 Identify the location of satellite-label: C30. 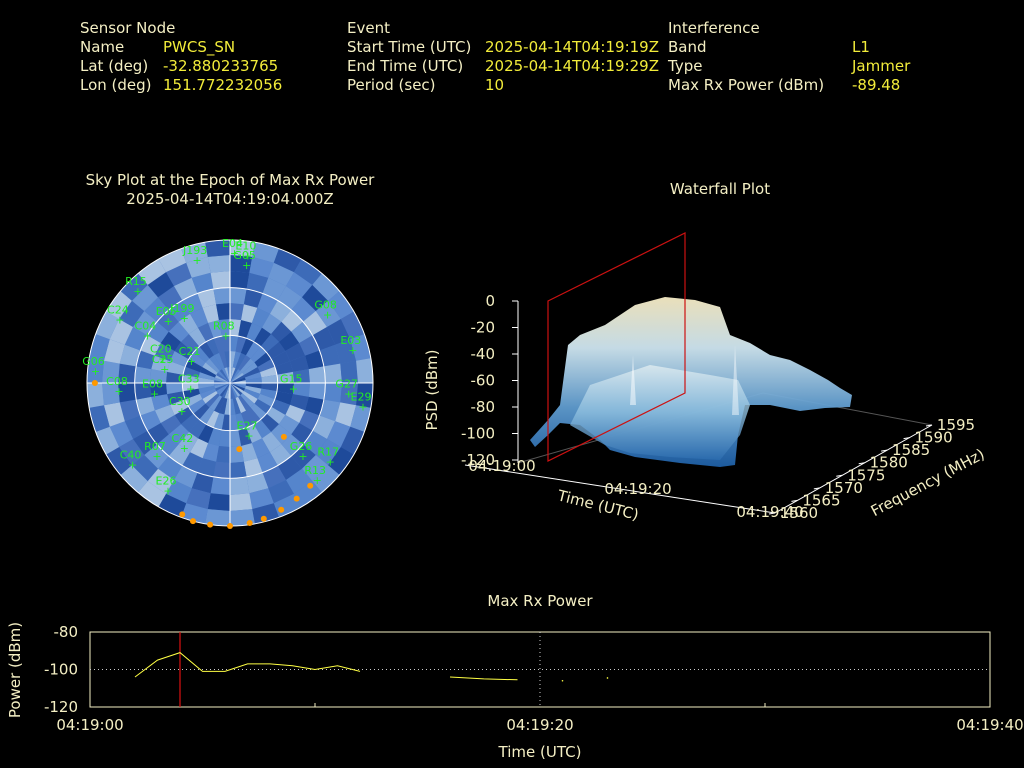
(180, 401).